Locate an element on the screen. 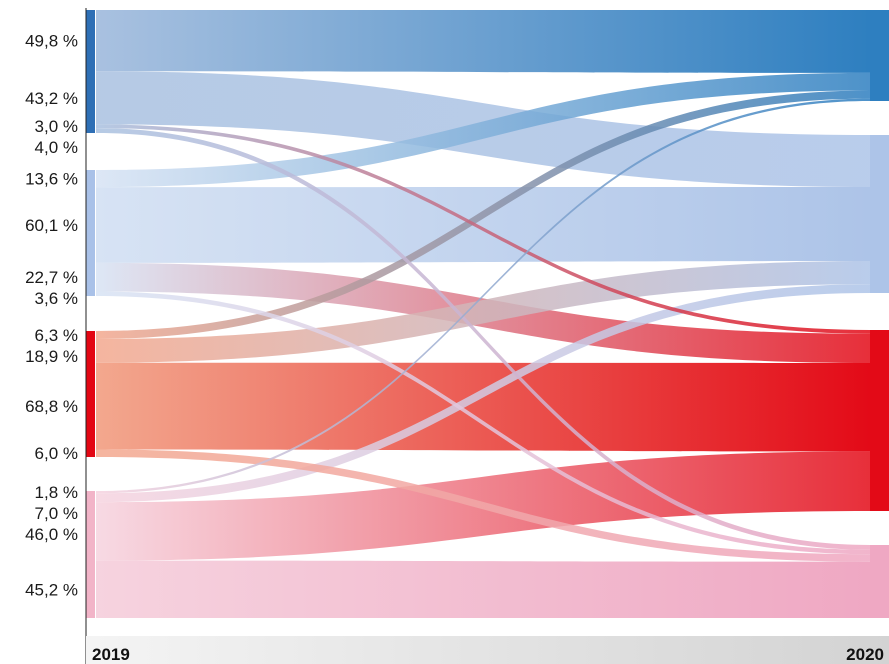 The width and height of the screenshot is (889, 664). node-bar-2019-D is located at coordinates (90, 554).